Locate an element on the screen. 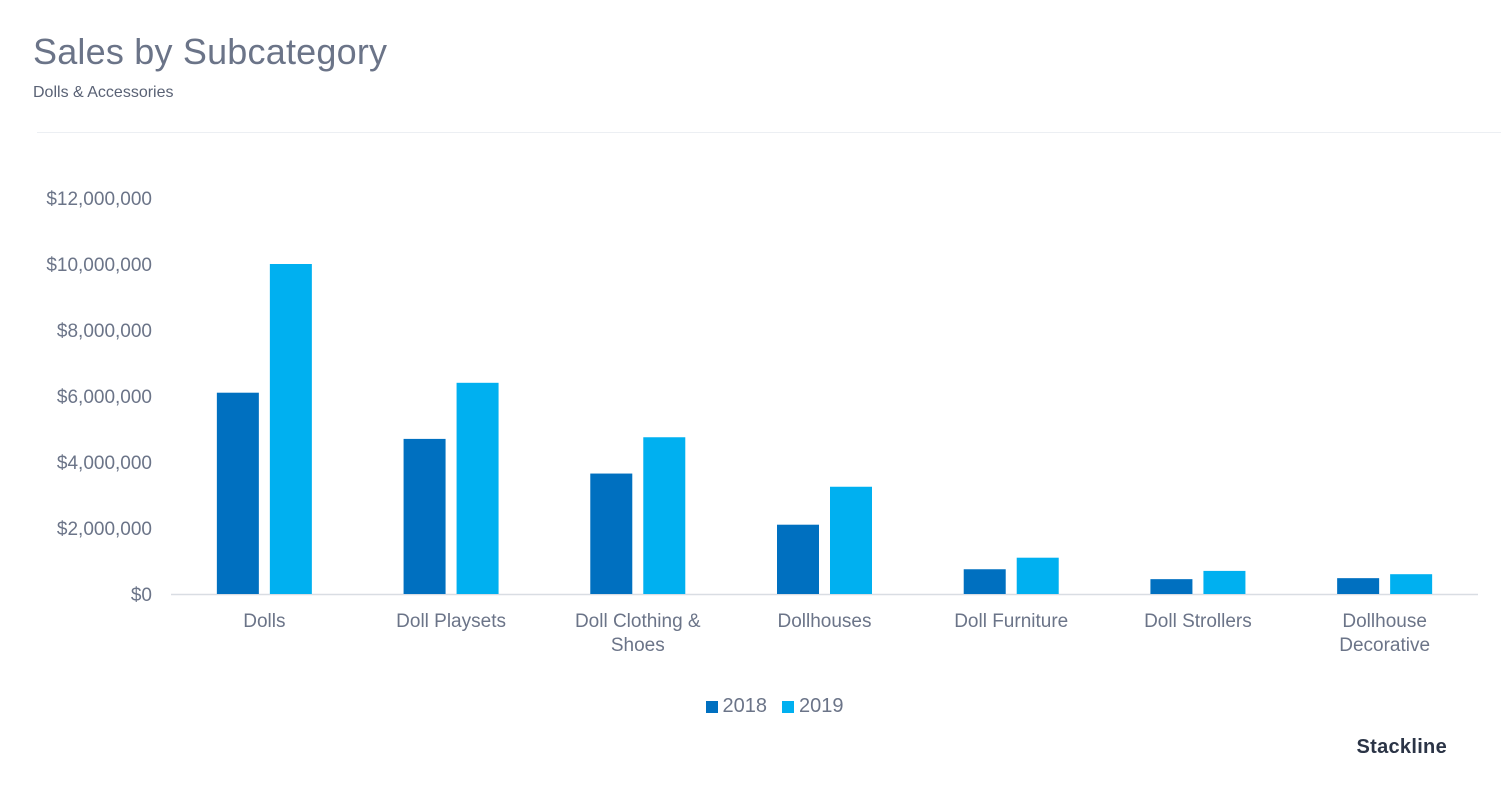 This screenshot has width=1501, height=792. legend: 2018 2019 is located at coordinates (750, 706).